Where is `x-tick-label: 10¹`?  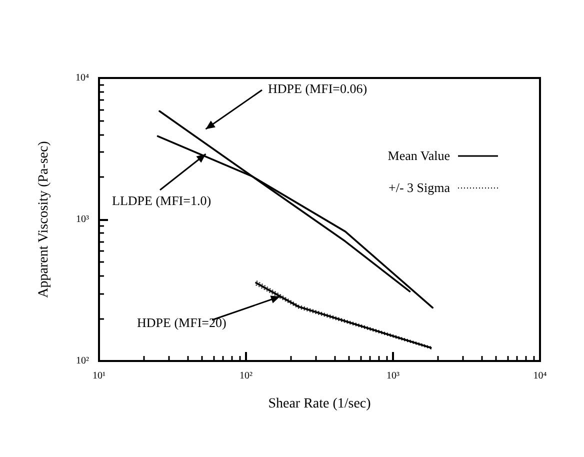 x-tick-label: 10¹ is located at coordinates (99, 376).